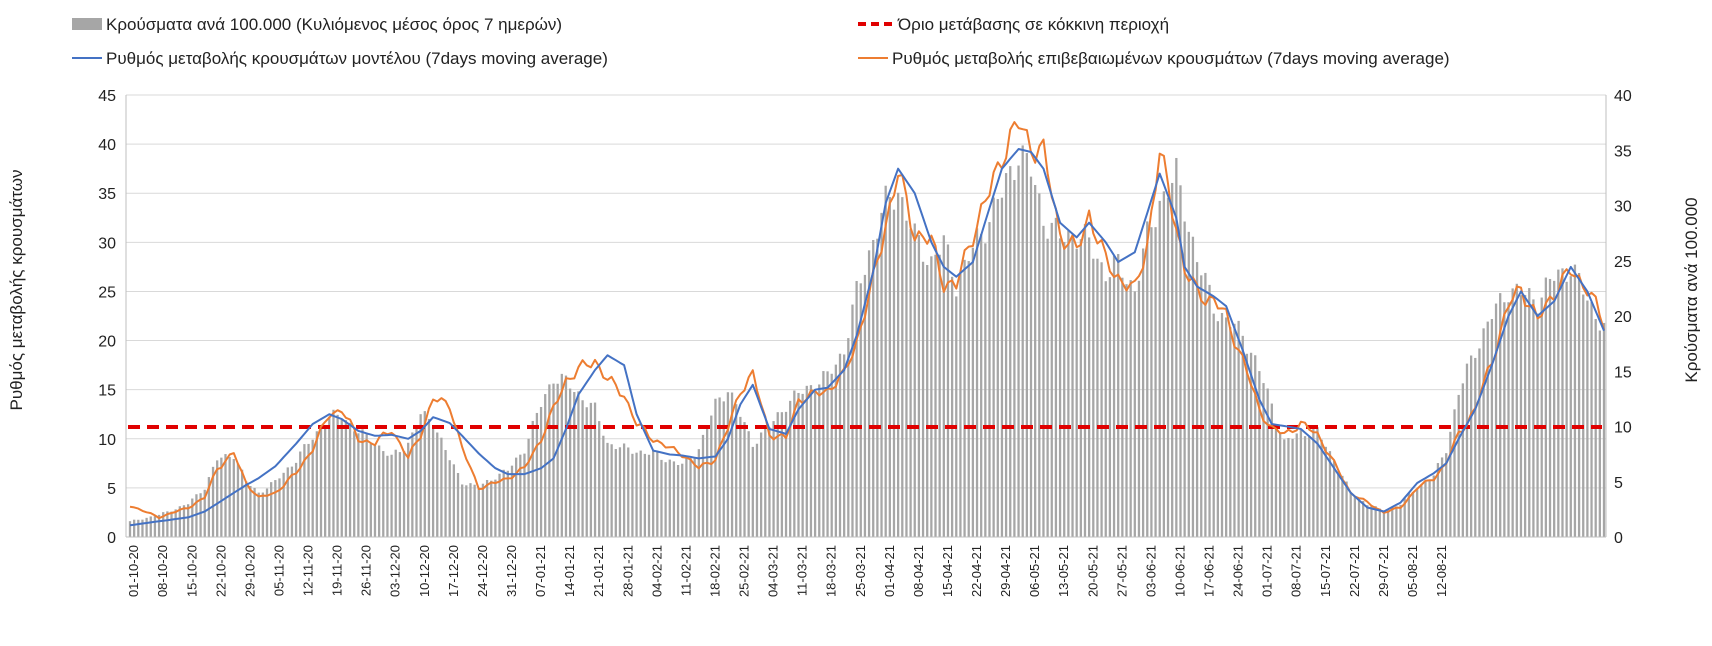  What do you see at coordinates (1267, 571) in the screenshot?
I see `x-tick-01-07-21: 01-07-21` at bounding box center [1267, 571].